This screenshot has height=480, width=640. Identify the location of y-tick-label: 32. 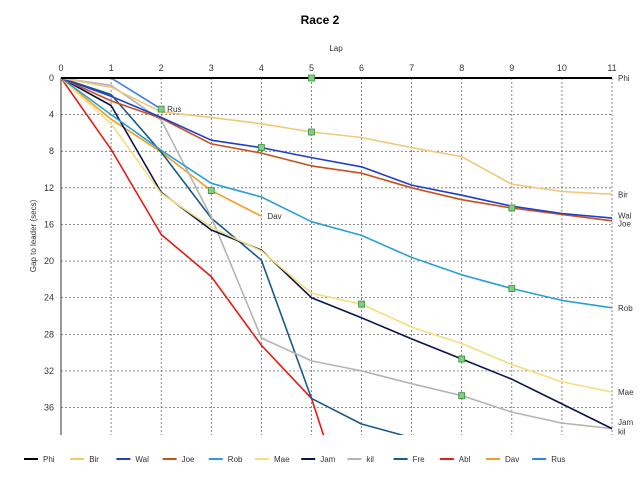
(49, 371).